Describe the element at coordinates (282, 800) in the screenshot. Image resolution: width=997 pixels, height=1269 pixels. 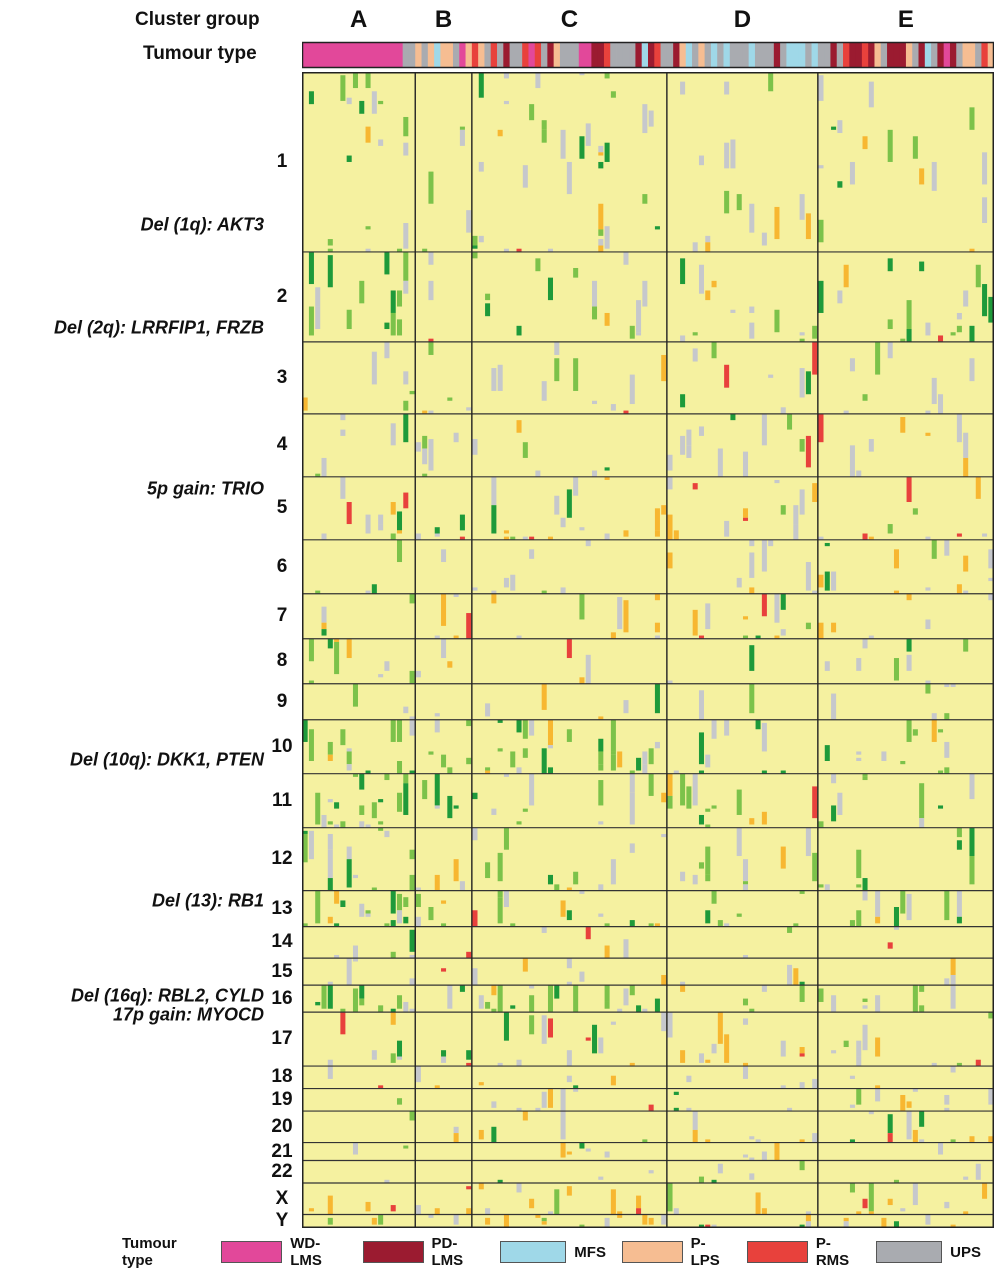
I see `chromosome-label-11: 11` at that location.